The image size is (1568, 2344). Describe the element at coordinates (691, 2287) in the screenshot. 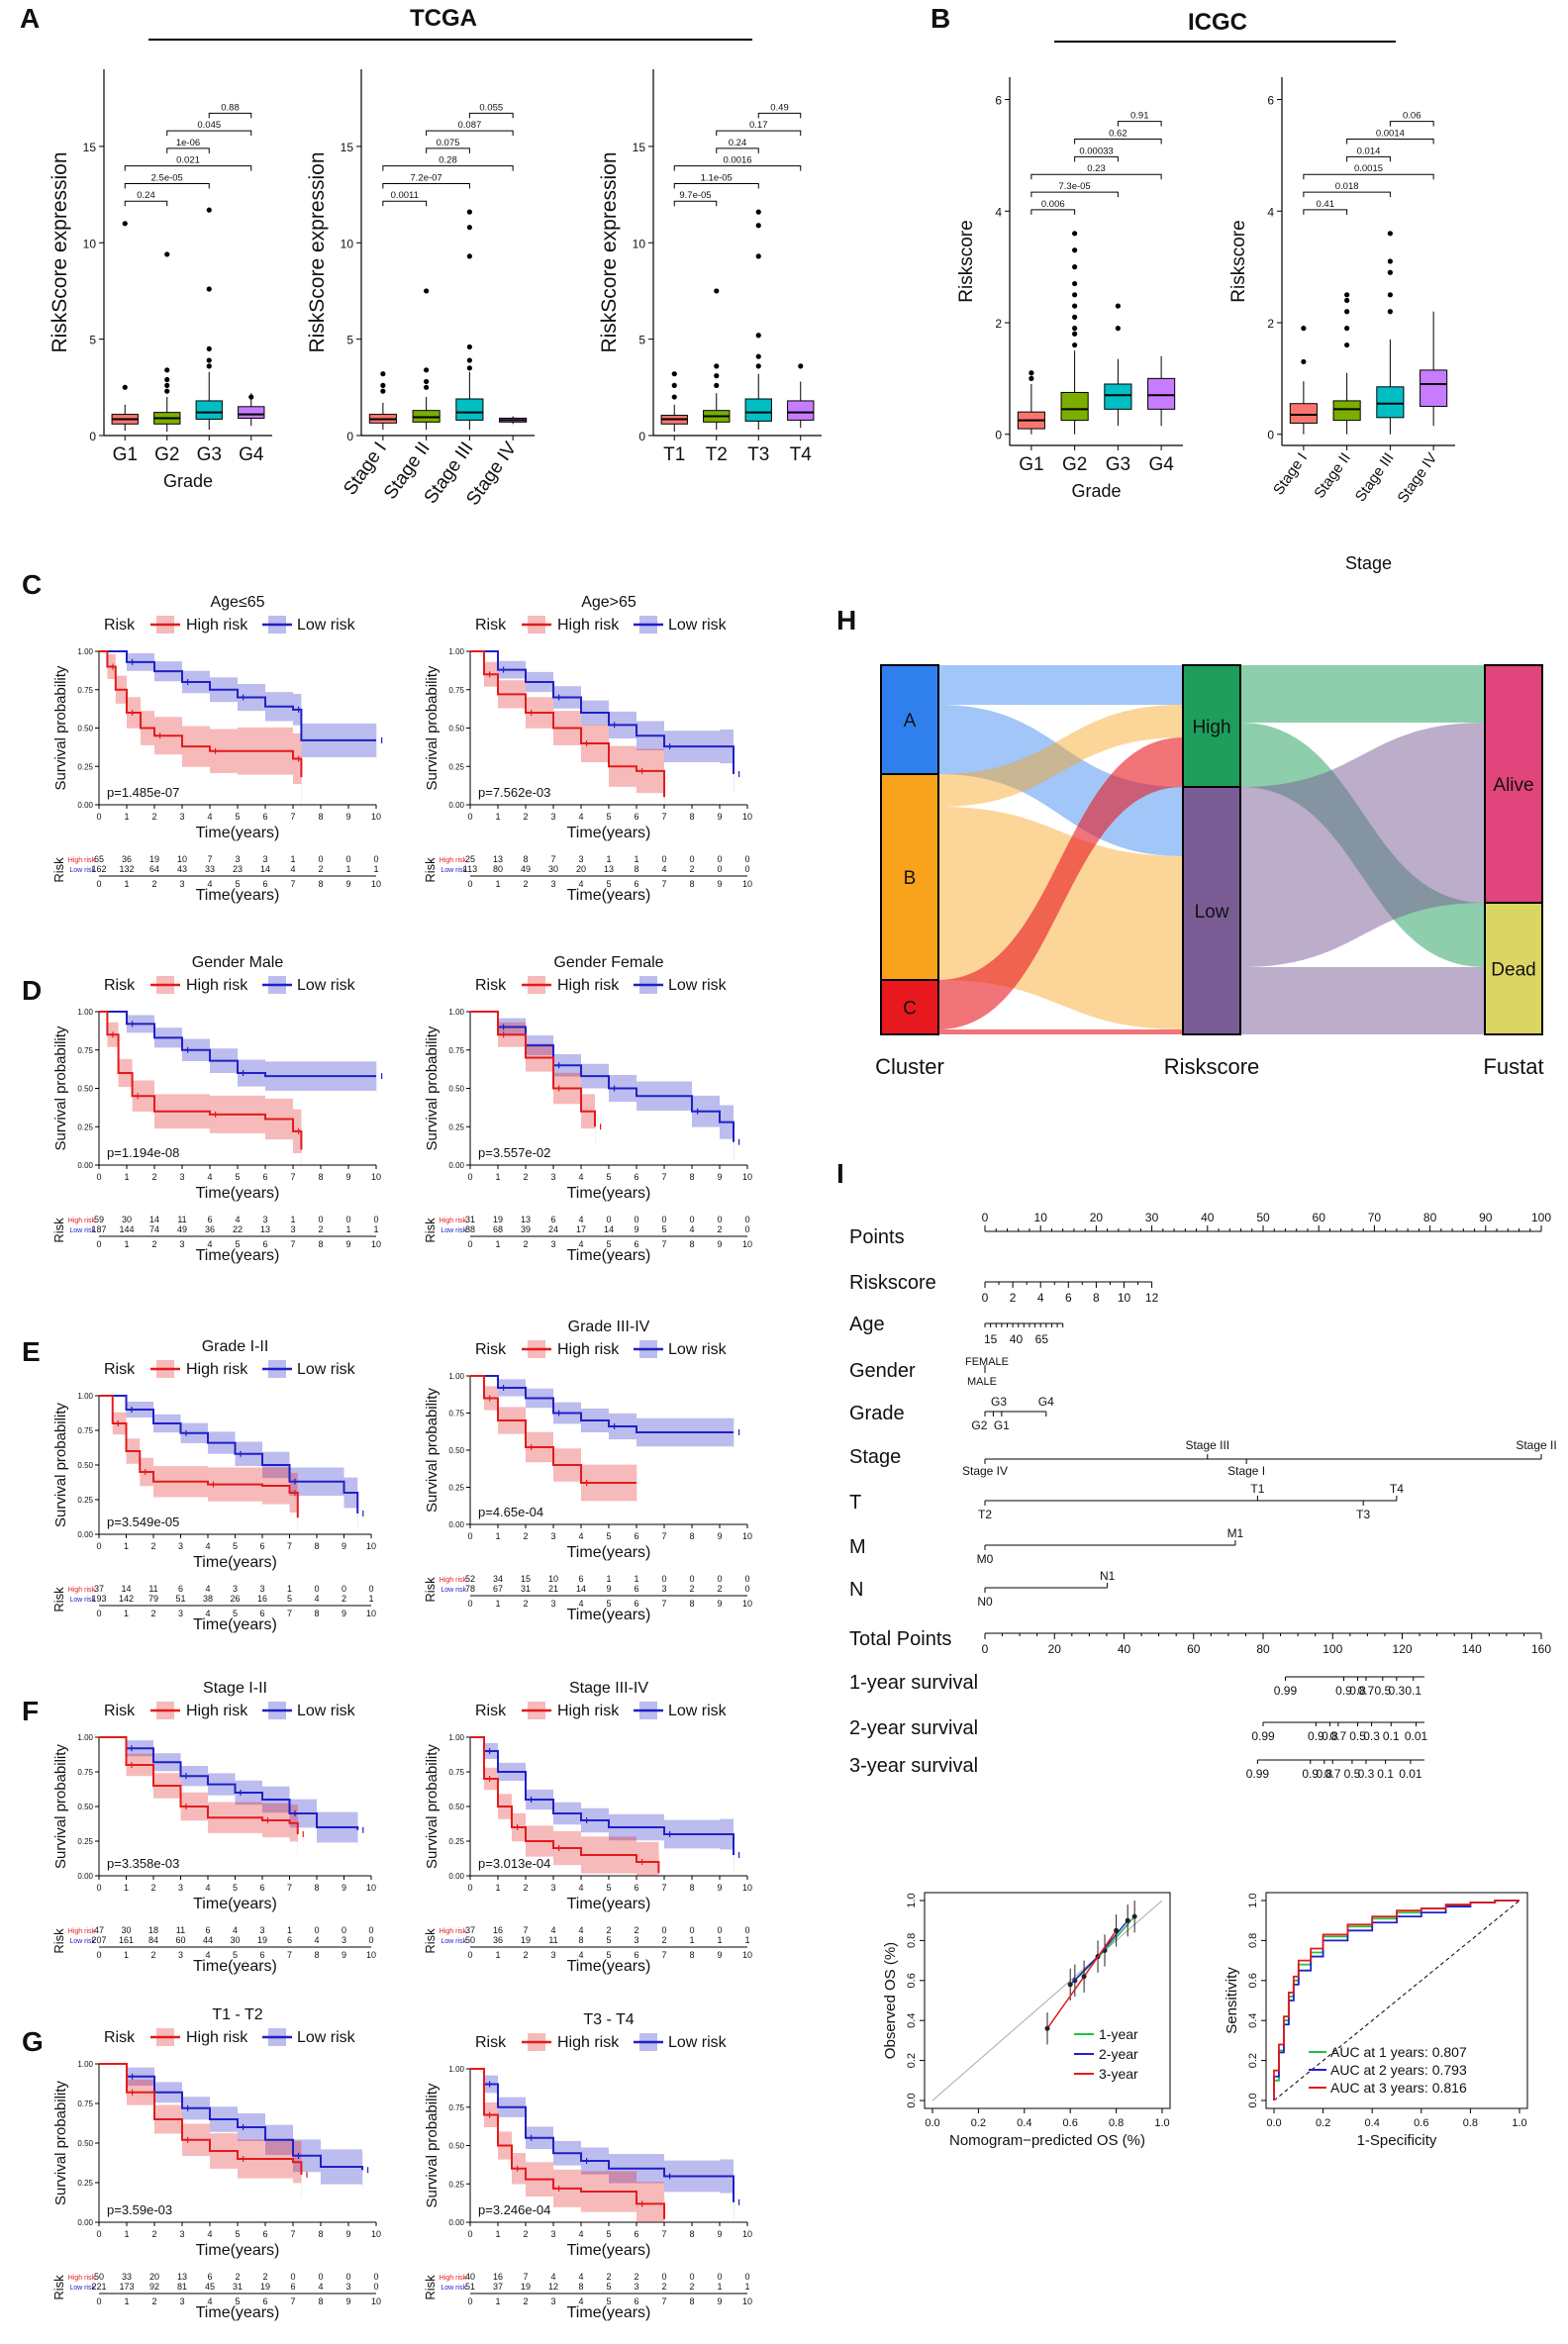

I see `risk-count-low: 2` at that location.